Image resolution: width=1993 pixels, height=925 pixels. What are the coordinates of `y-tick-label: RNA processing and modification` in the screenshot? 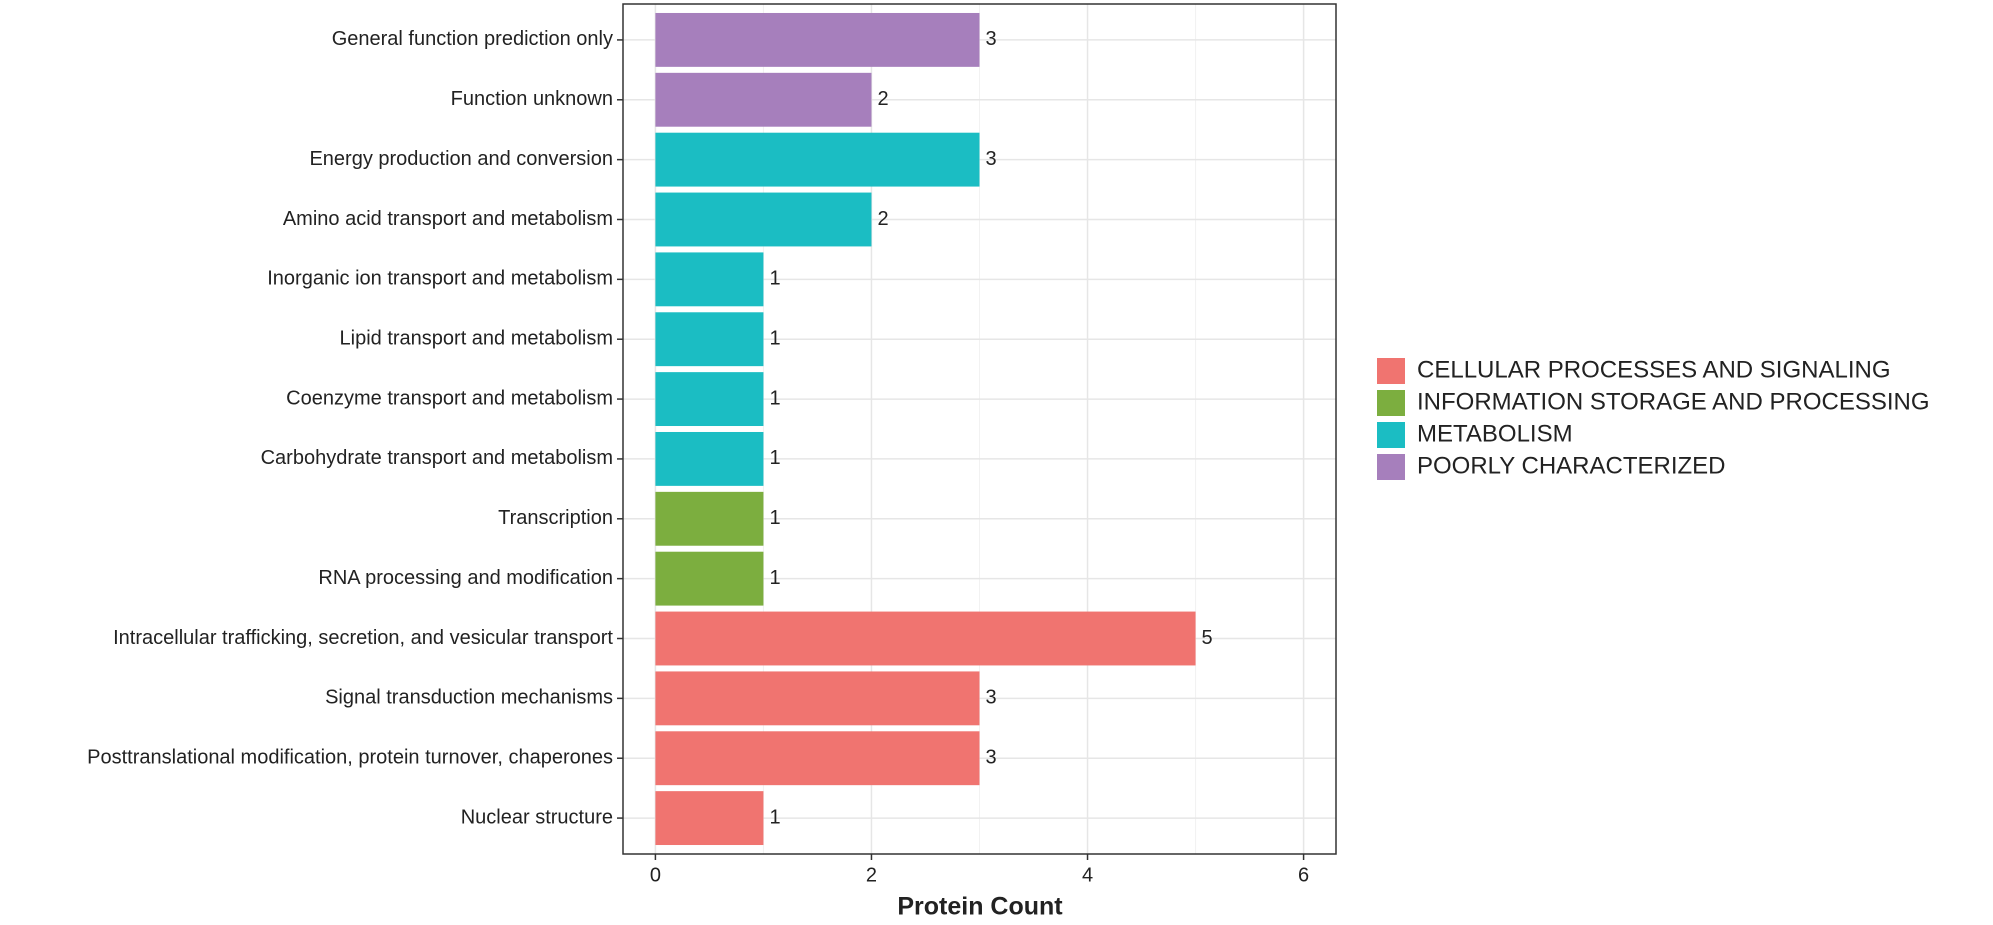 It's located at (465, 578).